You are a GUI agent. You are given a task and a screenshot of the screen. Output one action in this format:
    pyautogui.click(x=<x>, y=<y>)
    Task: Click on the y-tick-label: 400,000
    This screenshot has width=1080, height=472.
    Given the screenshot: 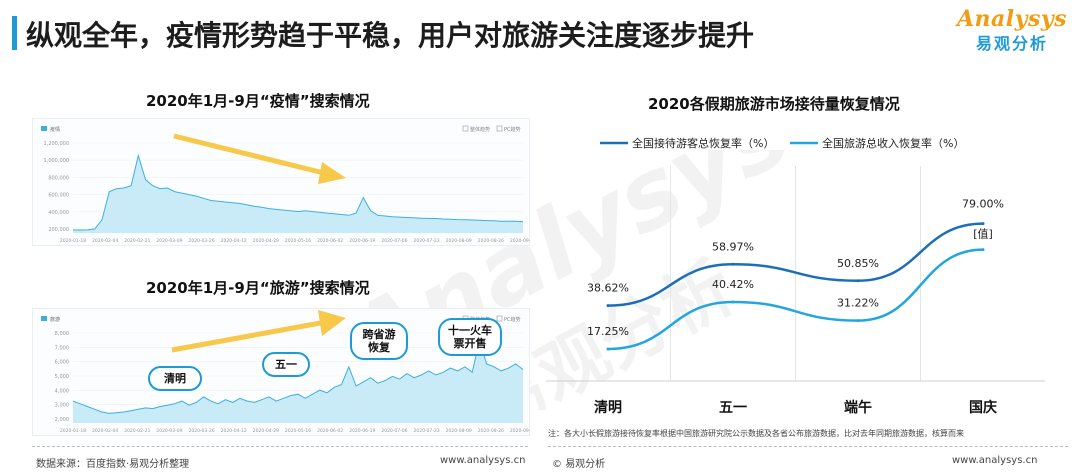 What is the action you would take?
    pyautogui.click(x=58, y=213)
    